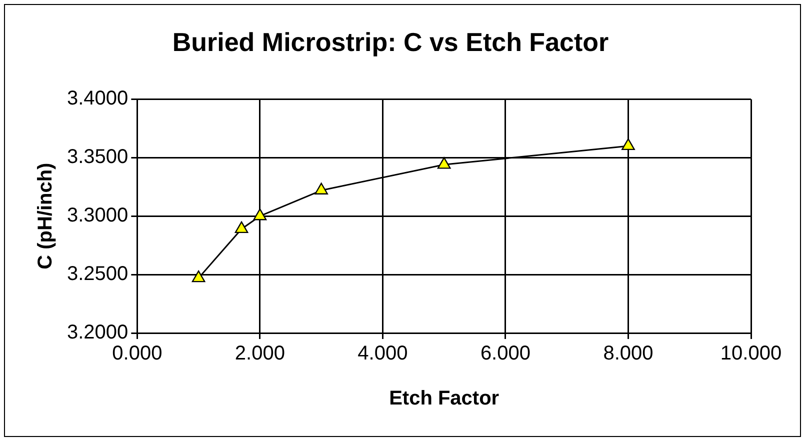 The image size is (809, 443). I want to click on x-tick-label: 8.000, so click(628, 353).